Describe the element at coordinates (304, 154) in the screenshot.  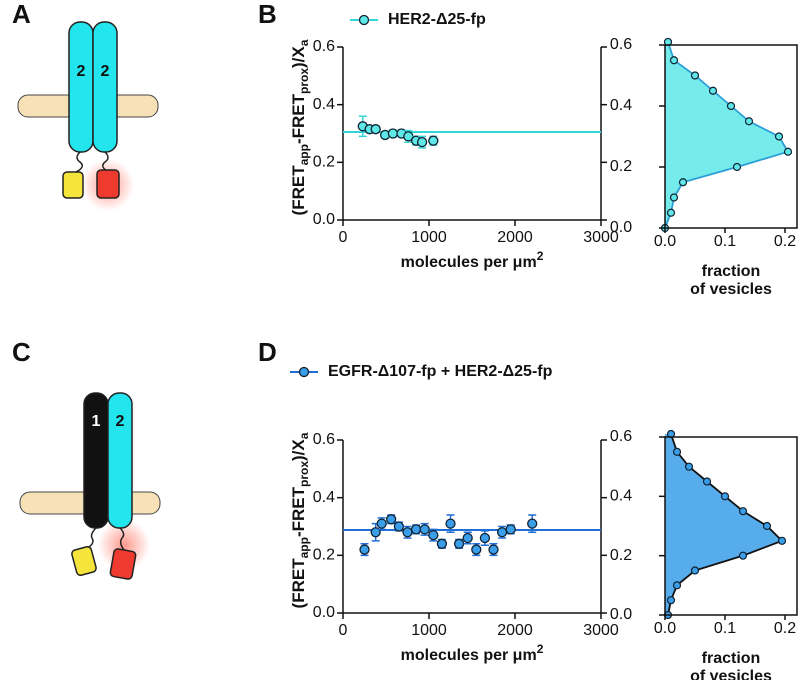
I see `y-axis-label-part: app` at that location.